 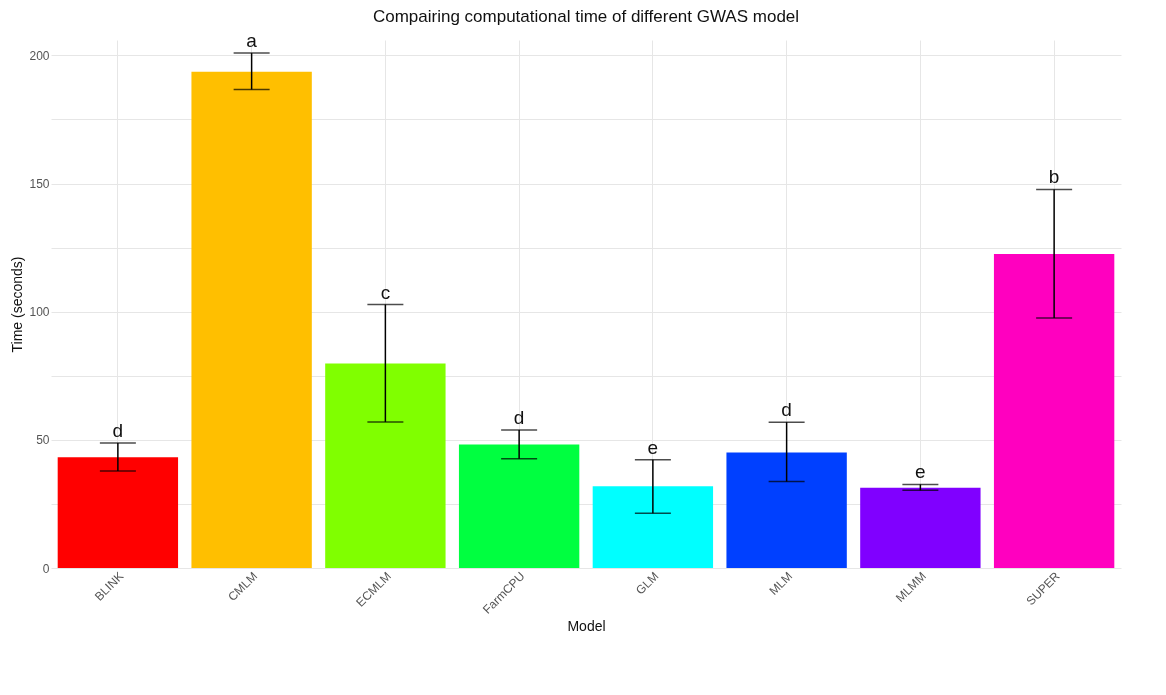 What do you see at coordinates (586, 625) in the screenshot?
I see `x-axis-title: Model` at bounding box center [586, 625].